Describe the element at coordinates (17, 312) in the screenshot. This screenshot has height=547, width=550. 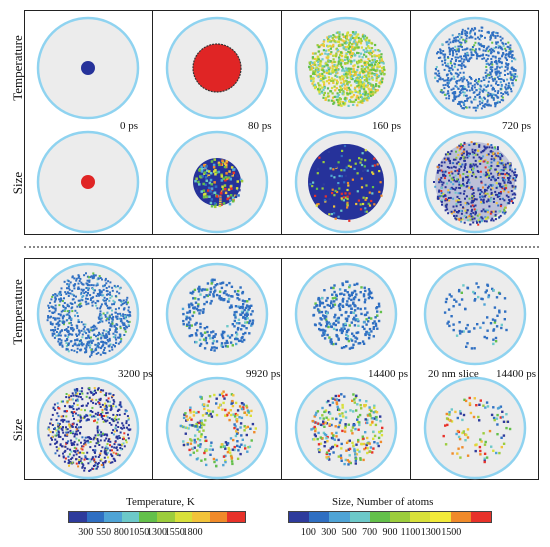
I see `row-label-temperature-bottom: Temperature` at that location.